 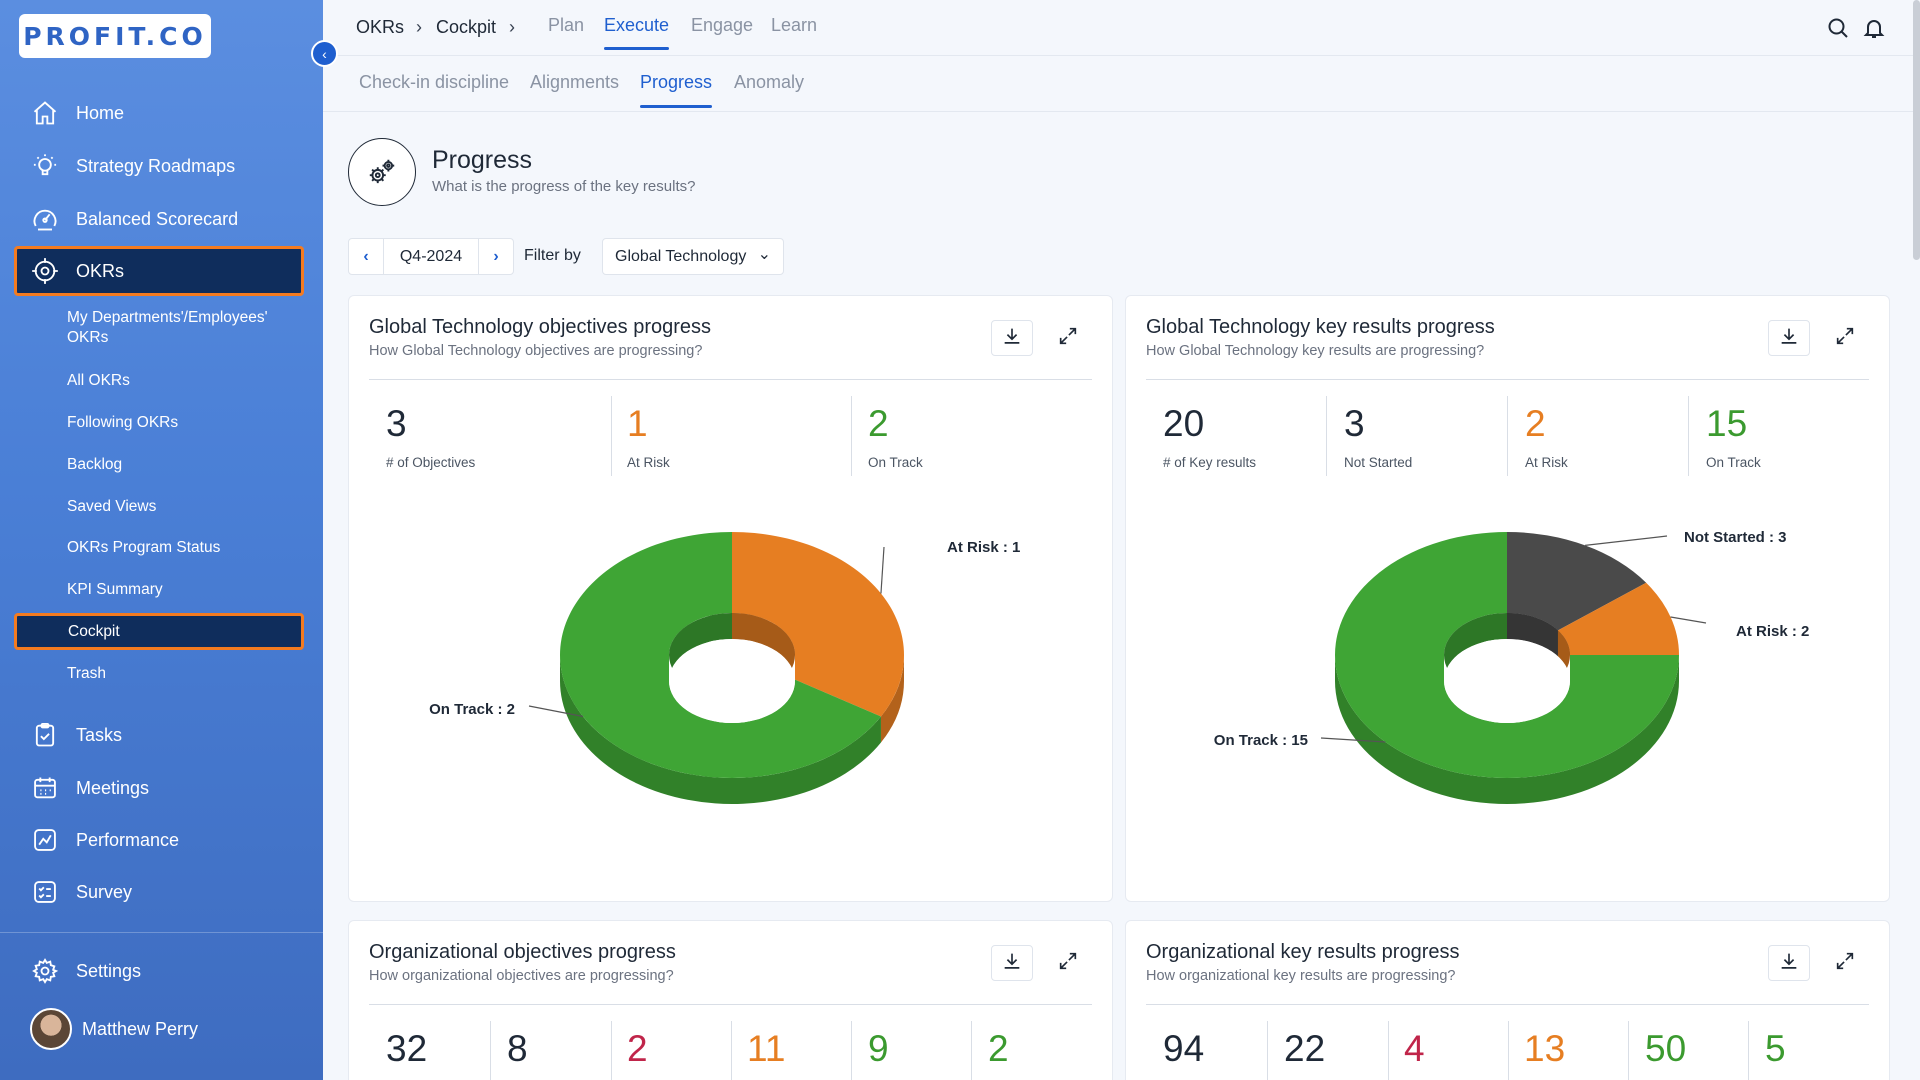 I want to click on tab-execute: Execute, so click(x=637, y=32).